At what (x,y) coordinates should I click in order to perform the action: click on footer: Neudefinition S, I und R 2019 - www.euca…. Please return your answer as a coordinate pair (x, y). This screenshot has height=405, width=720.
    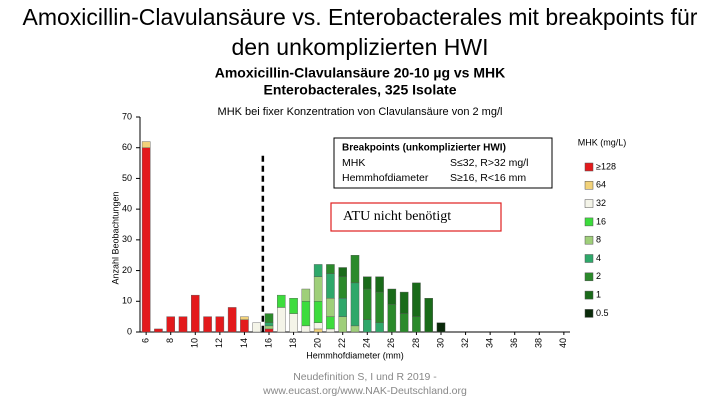
    Looking at the image, I should click on (365, 384).